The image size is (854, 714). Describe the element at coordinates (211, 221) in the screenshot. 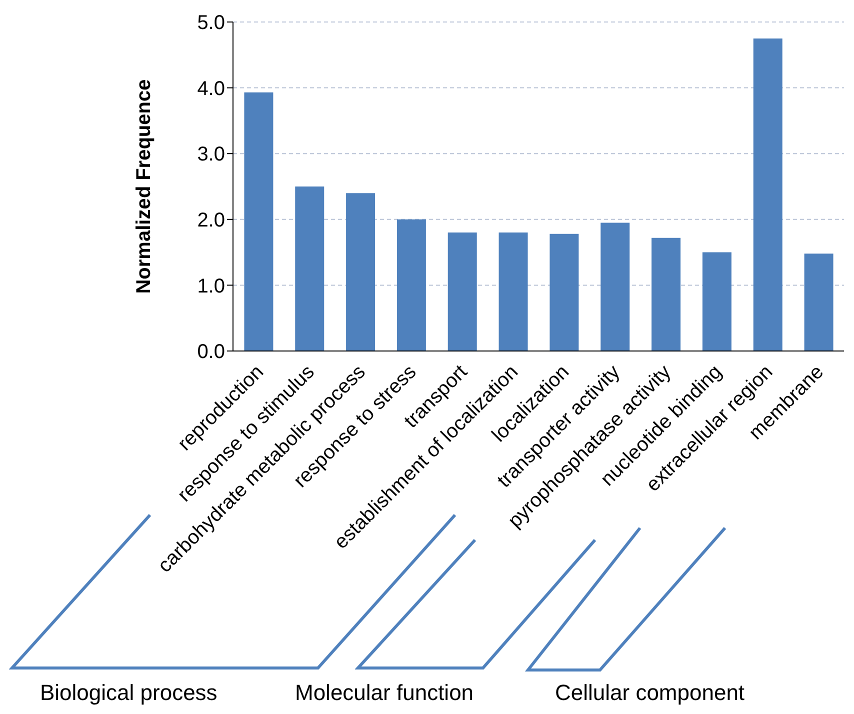

I see `y-tick-label: 2.0` at that location.